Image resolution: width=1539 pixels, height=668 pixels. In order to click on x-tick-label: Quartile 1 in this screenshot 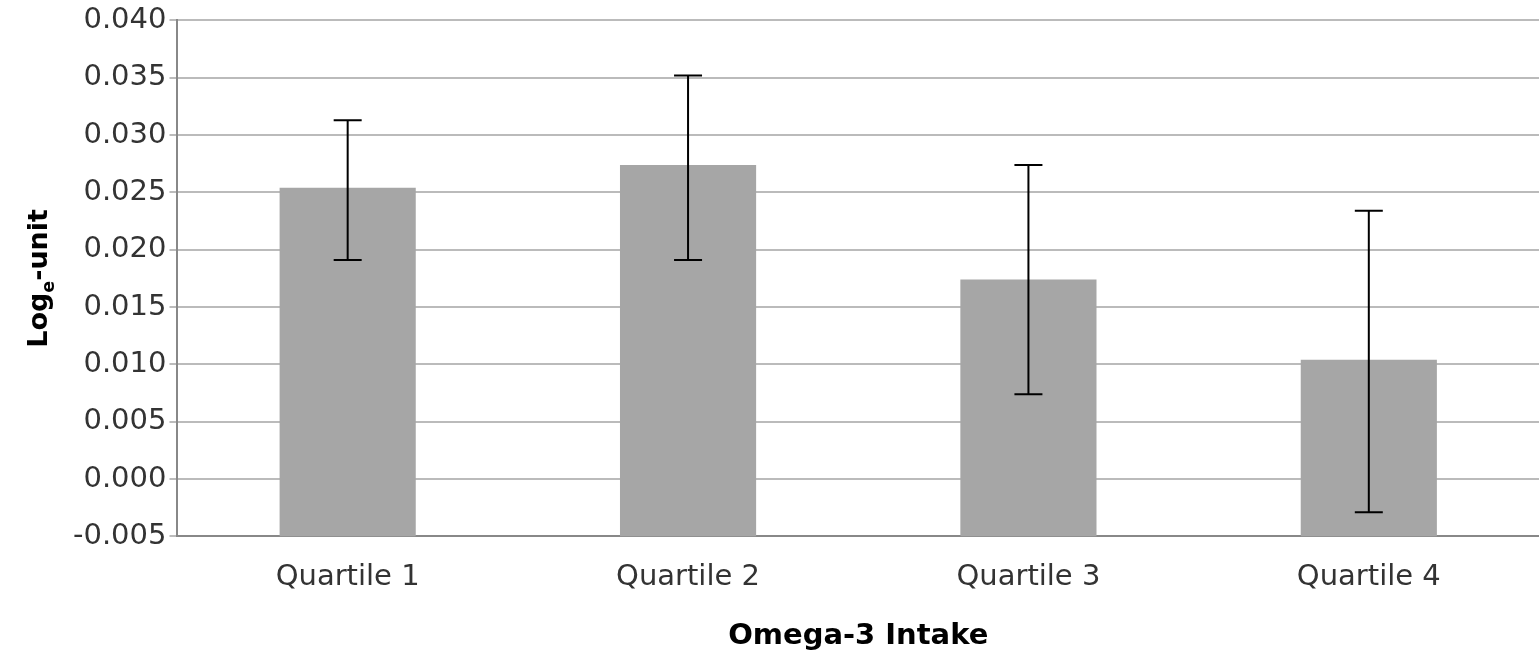, I will do `click(347, 575)`.